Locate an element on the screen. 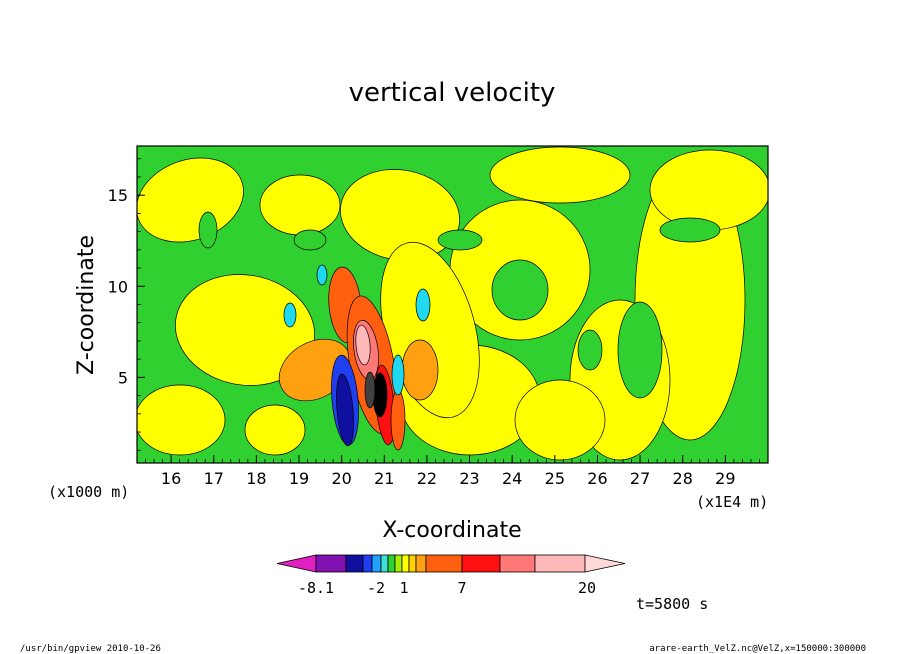 The height and width of the screenshot is (654, 904). time-label: t=5800 s is located at coordinates (672, 604).